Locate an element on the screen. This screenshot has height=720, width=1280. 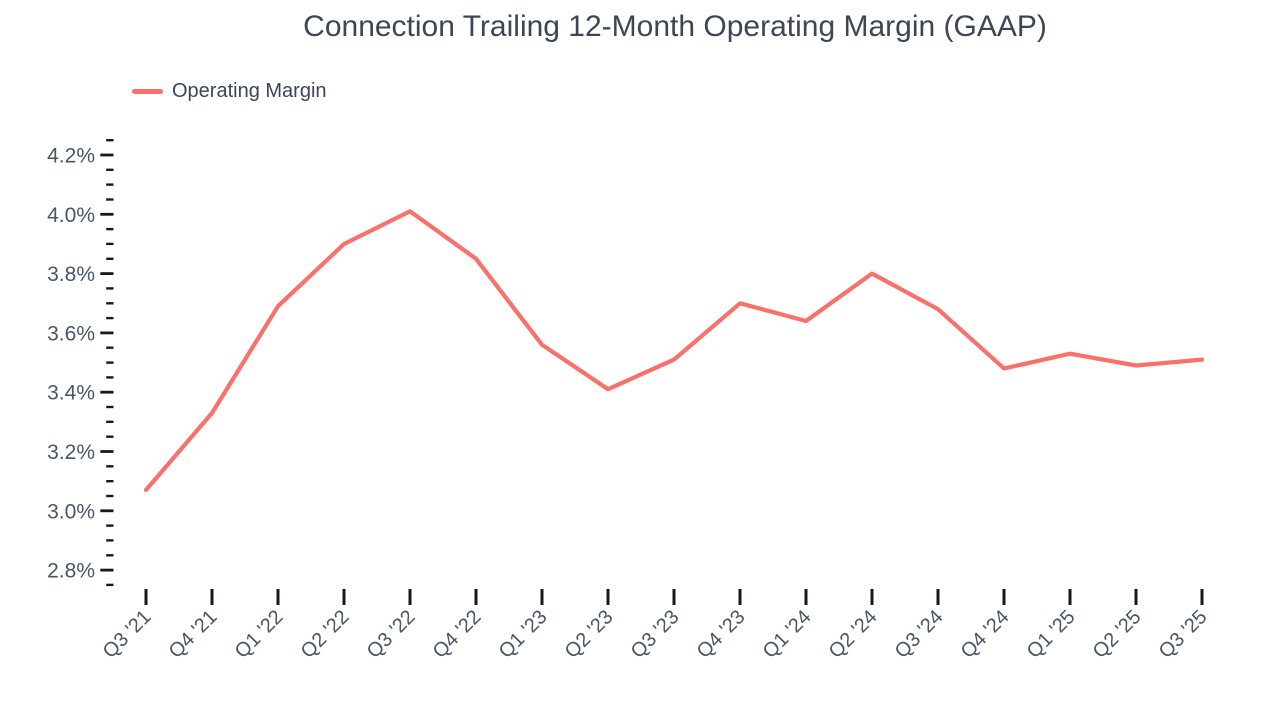
x-axis-tick-label: Q3 '22 is located at coordinates (391, 634).